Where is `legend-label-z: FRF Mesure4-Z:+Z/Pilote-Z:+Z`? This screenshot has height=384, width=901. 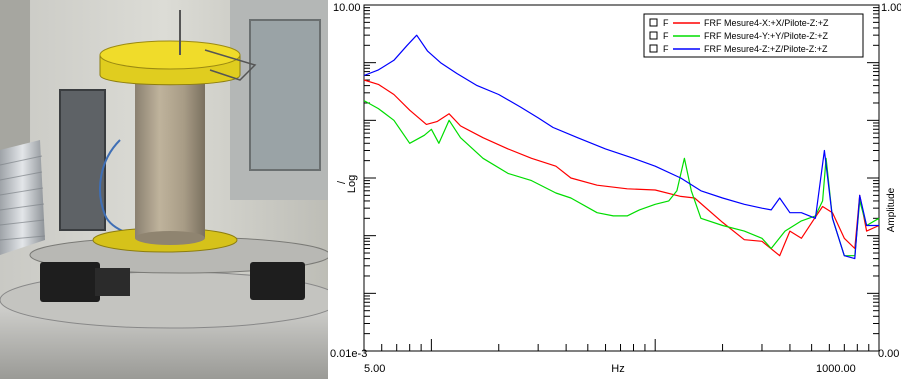
legend-label-z: FRF Mesure4-Z:+Z/Pilote-Z:+Z is located at coordinates (766, 49).